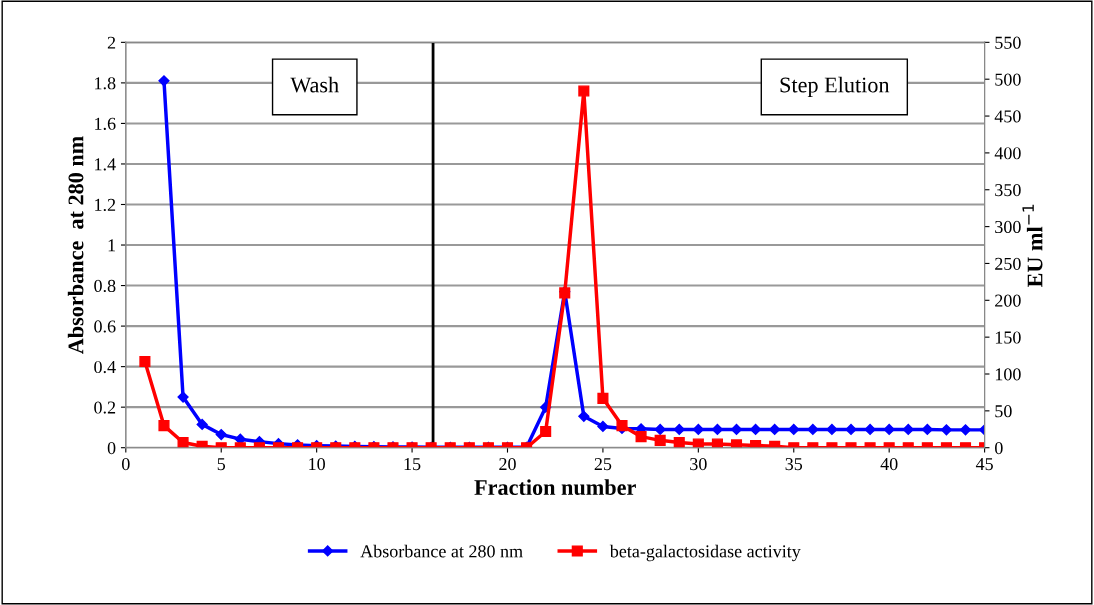 The width and height of the screenshot is (1094, 605). What do you see at coordinates (111, 245) in the screenshot?
I see `y-tick-label: 1` at bounding box center [111, 245].